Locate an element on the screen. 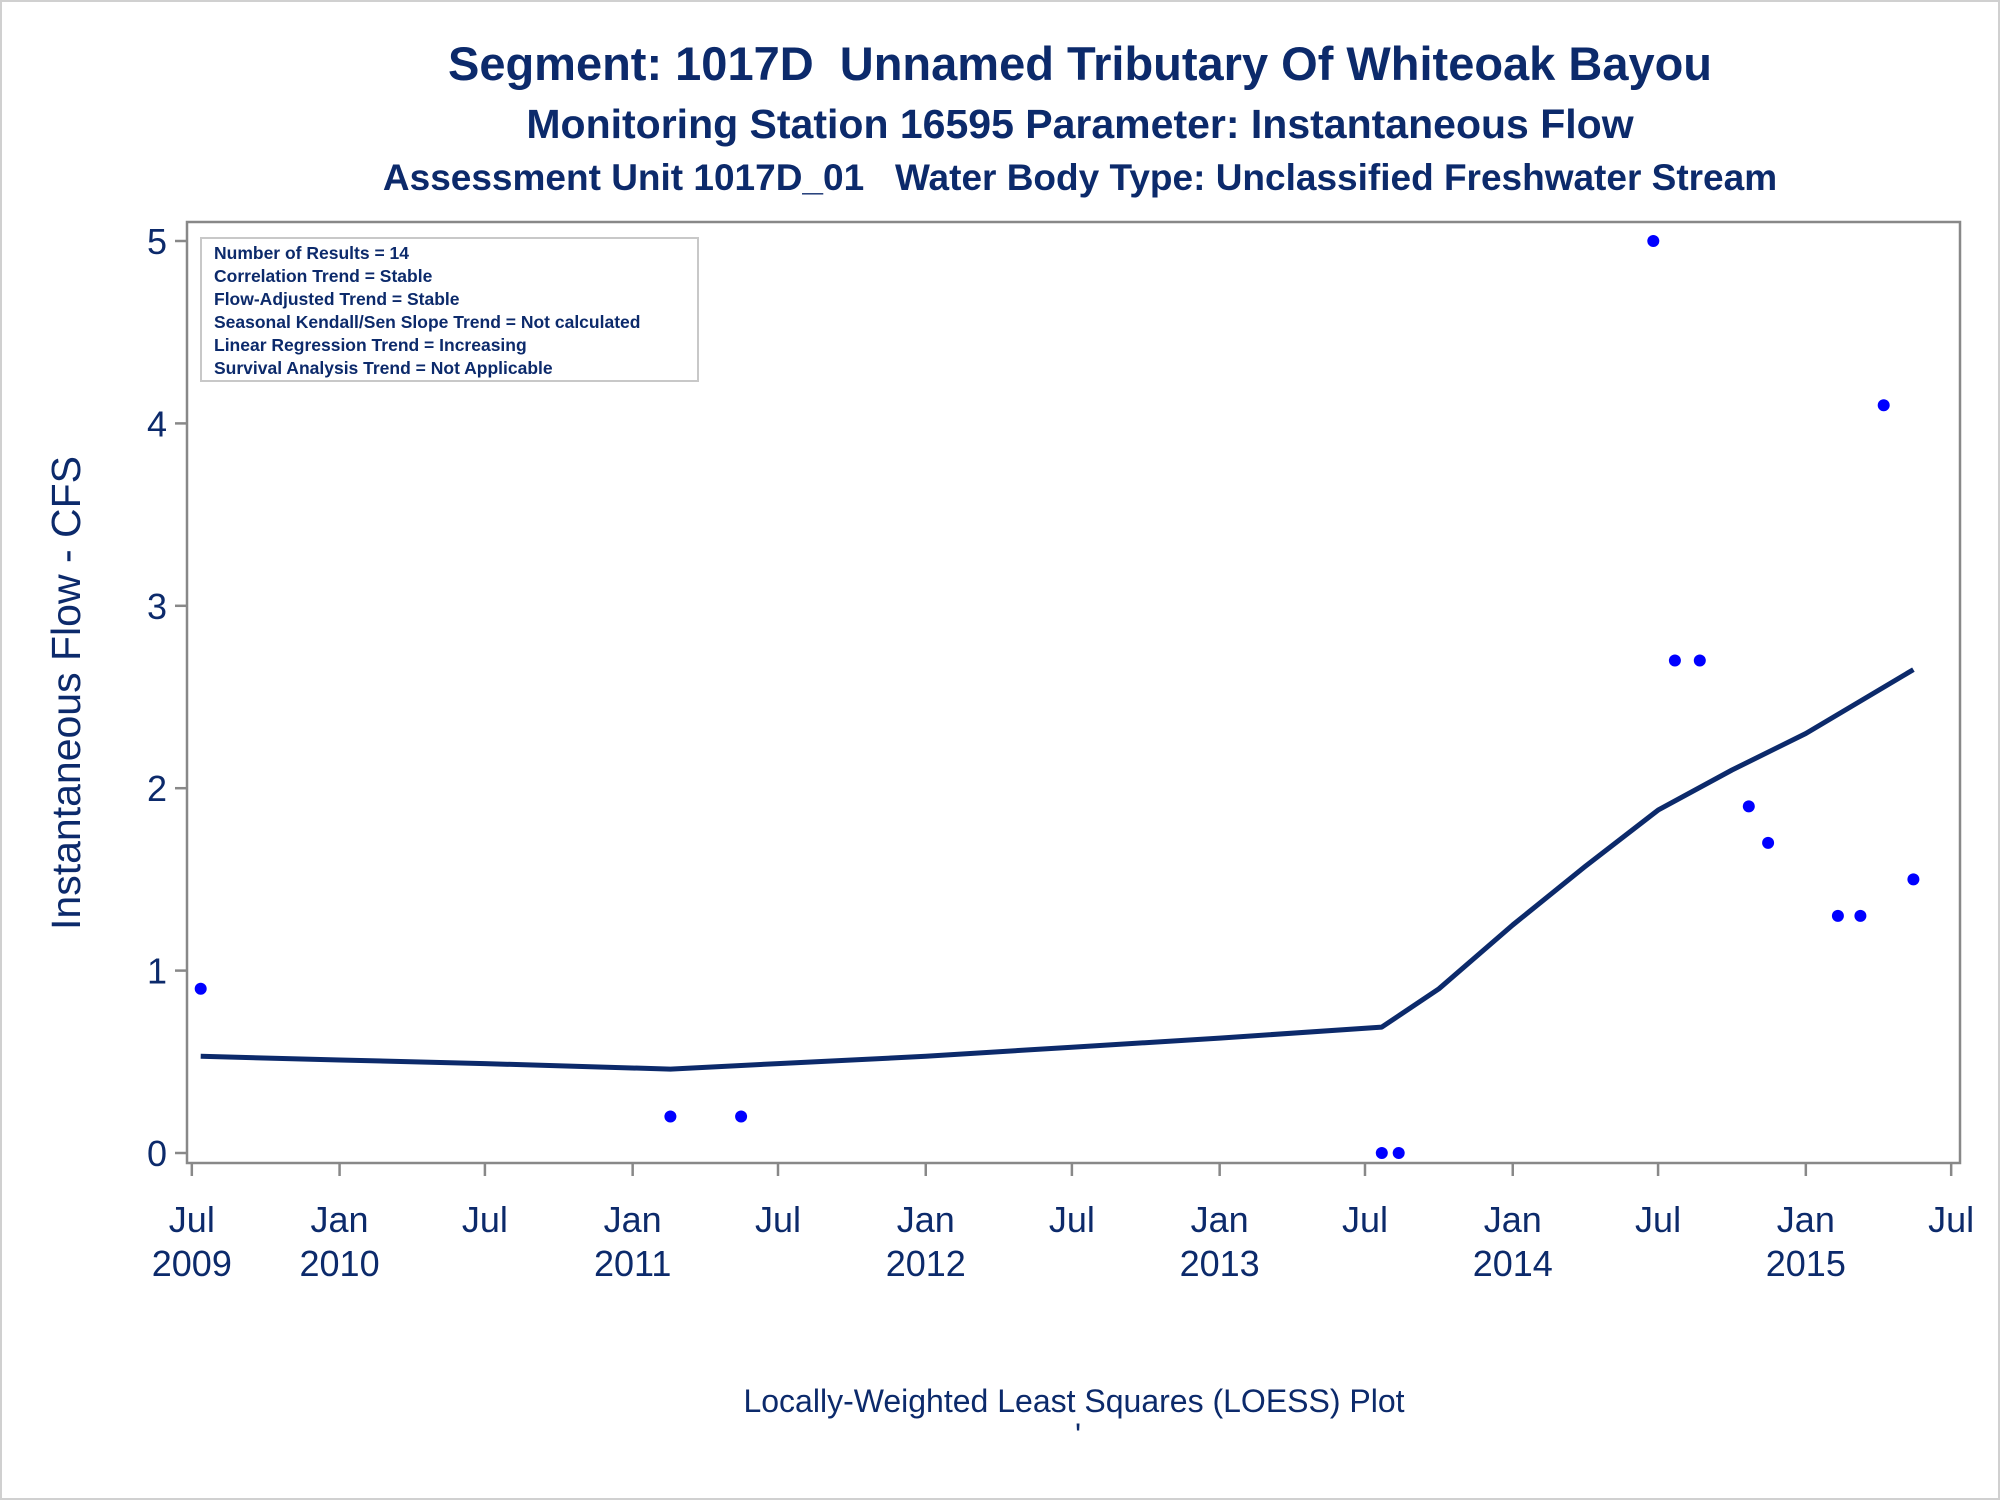 The width and height of the screenshot is (2000, 1500). y-tick-label: 4 is located at coordinates (157, 423).